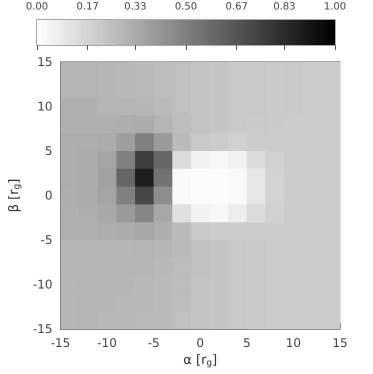 The width and height of the screenshot is (373, 374). Describe the element at coordinates (46, 240) in the screenshot. I see `y-tick-label: -5` at that location.